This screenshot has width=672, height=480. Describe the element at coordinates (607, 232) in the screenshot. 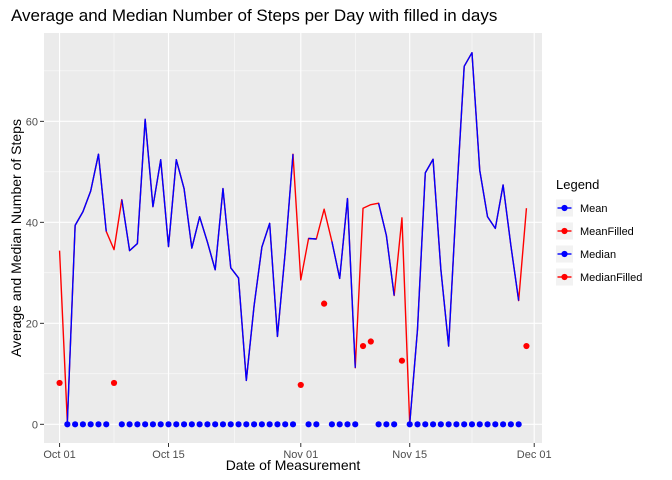

I see `legend-label: MeanFilled` at that location.